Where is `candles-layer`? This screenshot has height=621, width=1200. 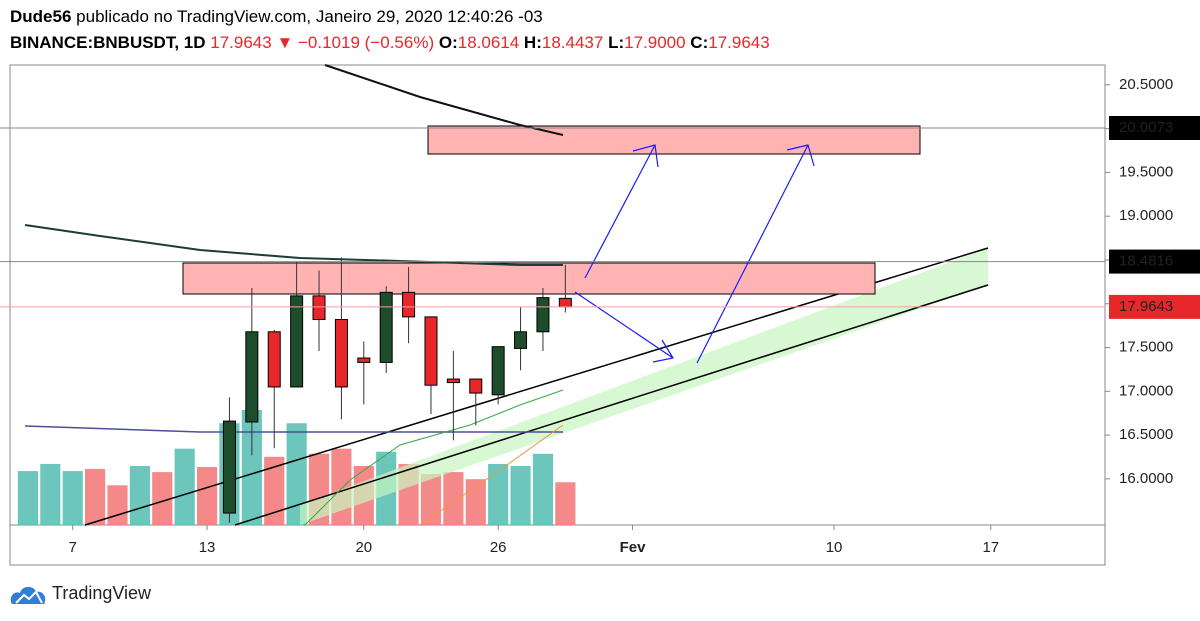 candles-layer is located at coordinates (397, 390).